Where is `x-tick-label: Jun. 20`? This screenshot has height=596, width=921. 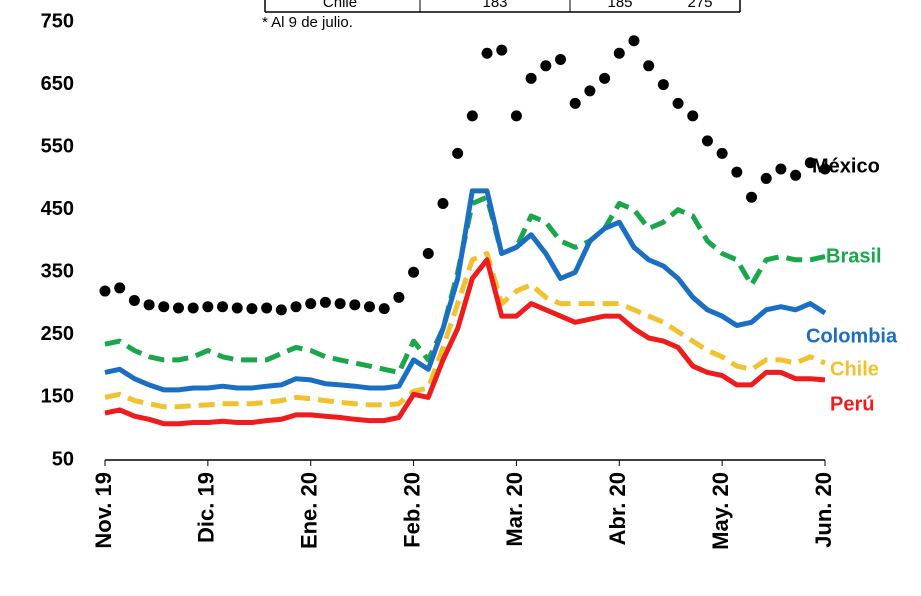 x-tick-label: Jun. 20 is located at coordinates (823, 510).